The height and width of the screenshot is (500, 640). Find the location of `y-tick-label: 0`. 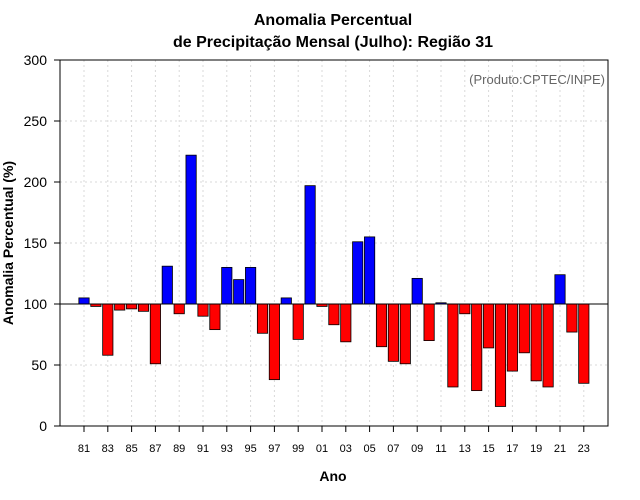

y-tick-label: 0 is located at coordinates (43, 426).